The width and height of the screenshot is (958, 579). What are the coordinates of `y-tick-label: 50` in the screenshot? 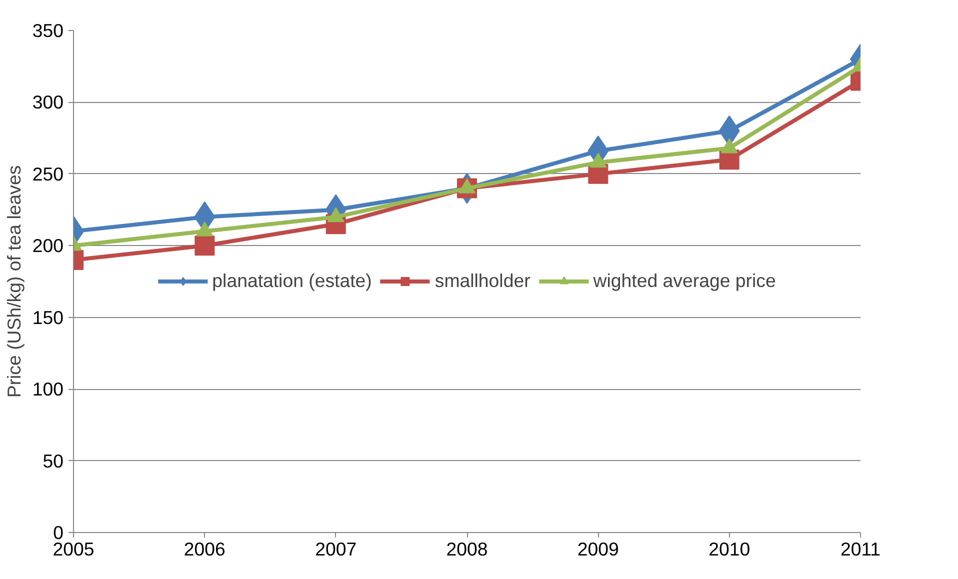 It's located at (53, 461).